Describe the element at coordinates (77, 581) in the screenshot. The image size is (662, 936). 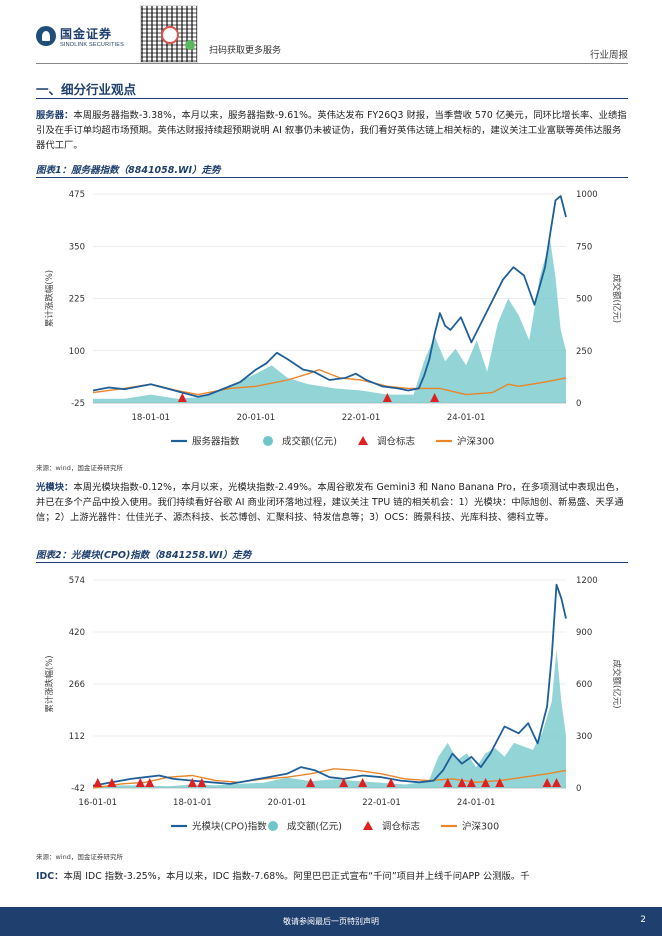
I see `y-tick-label: 574` at that location.